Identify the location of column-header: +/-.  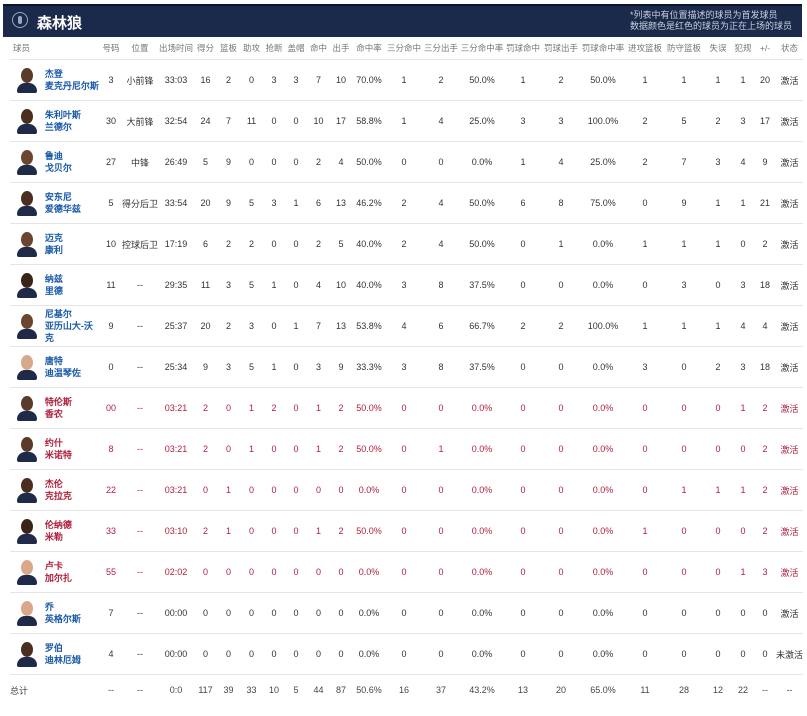
(765, 48).